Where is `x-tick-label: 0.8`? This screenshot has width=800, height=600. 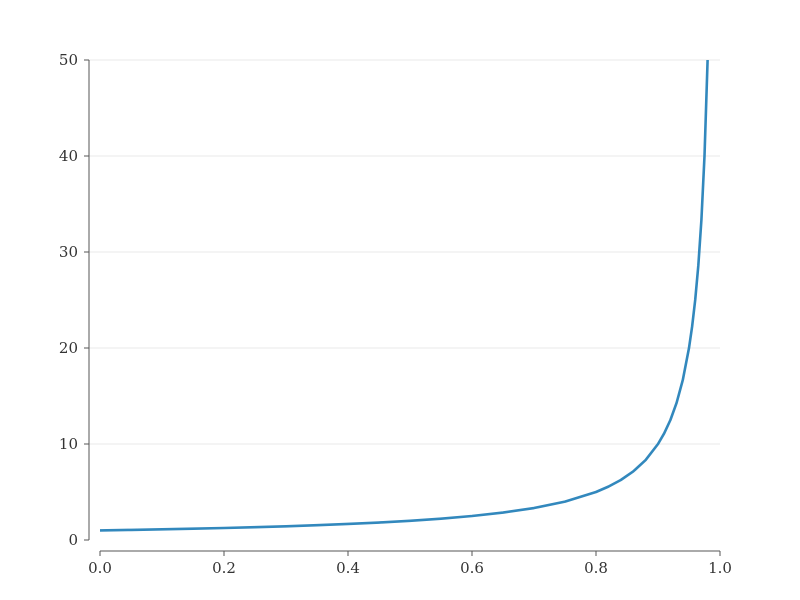
x-tick-label: 0.8 is located at coordinates (596, 568).